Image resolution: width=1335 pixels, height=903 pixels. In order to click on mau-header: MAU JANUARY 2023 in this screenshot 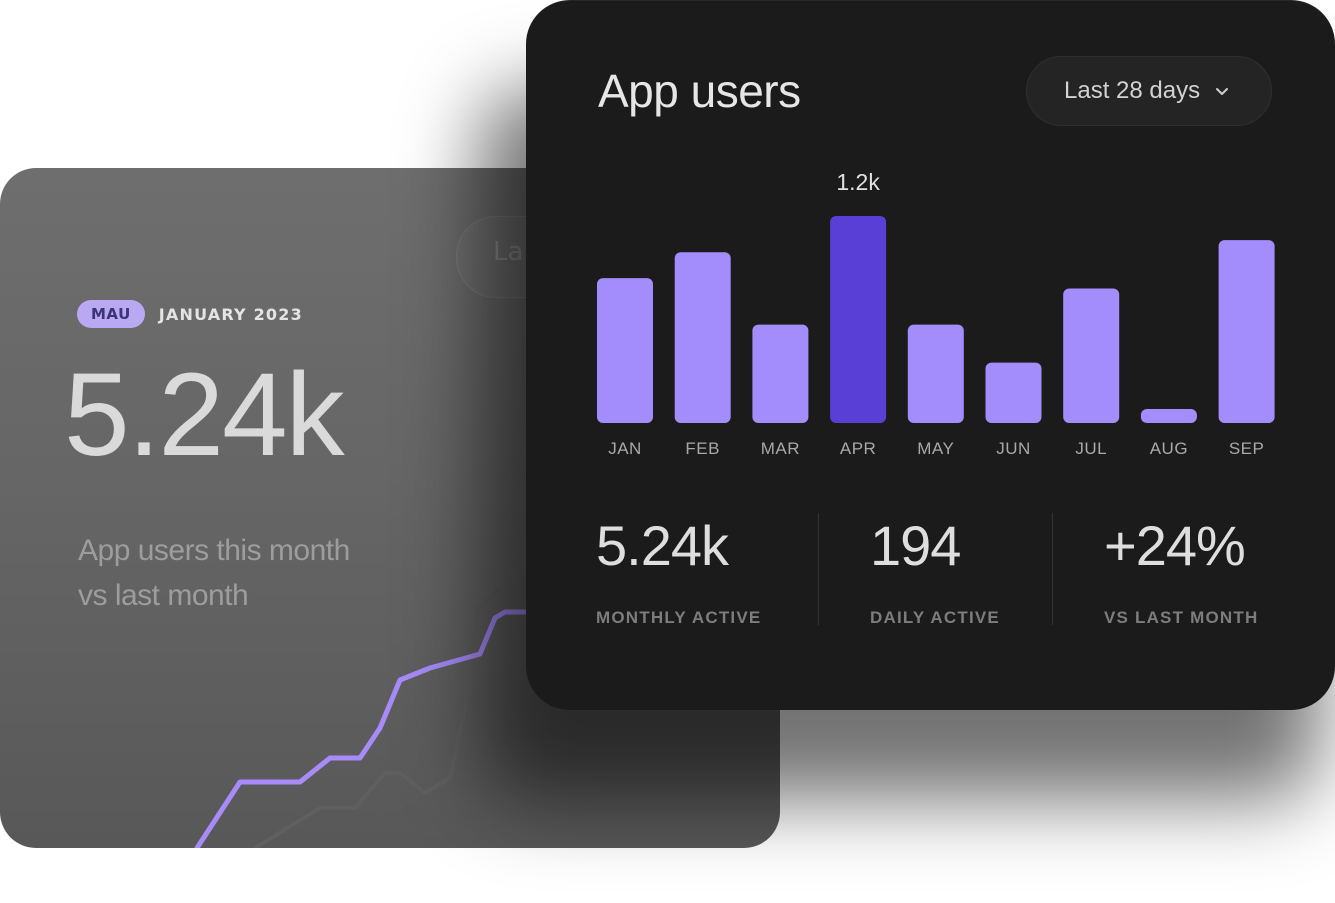, I will do `click(190, 314)`.